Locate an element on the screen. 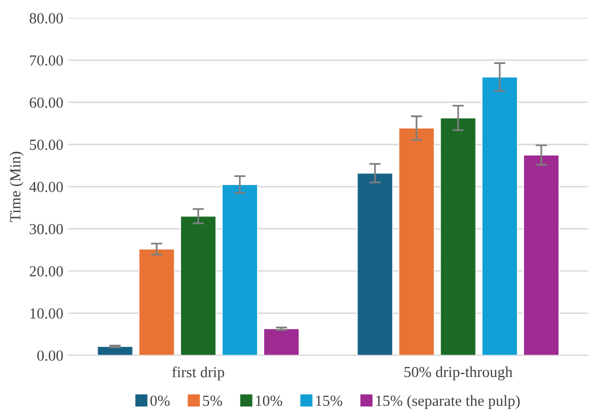  y-tick-label: 40.00 is located at coordinates (46, 187).